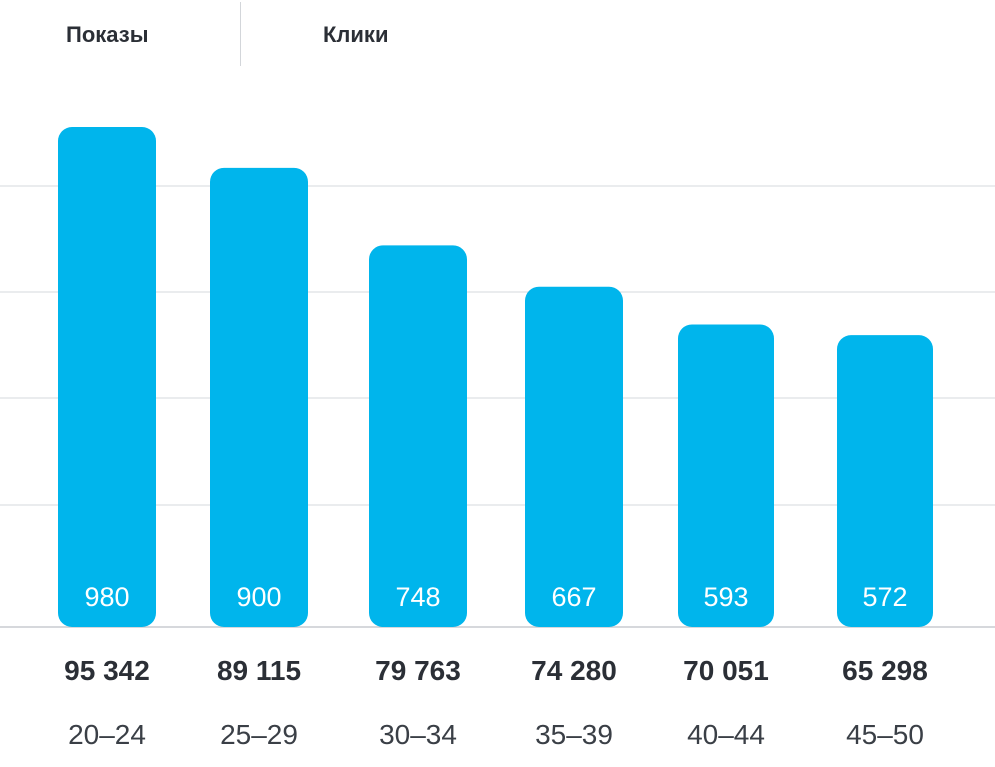  I want to click on bar-value-label: 572, so click(884, 597).